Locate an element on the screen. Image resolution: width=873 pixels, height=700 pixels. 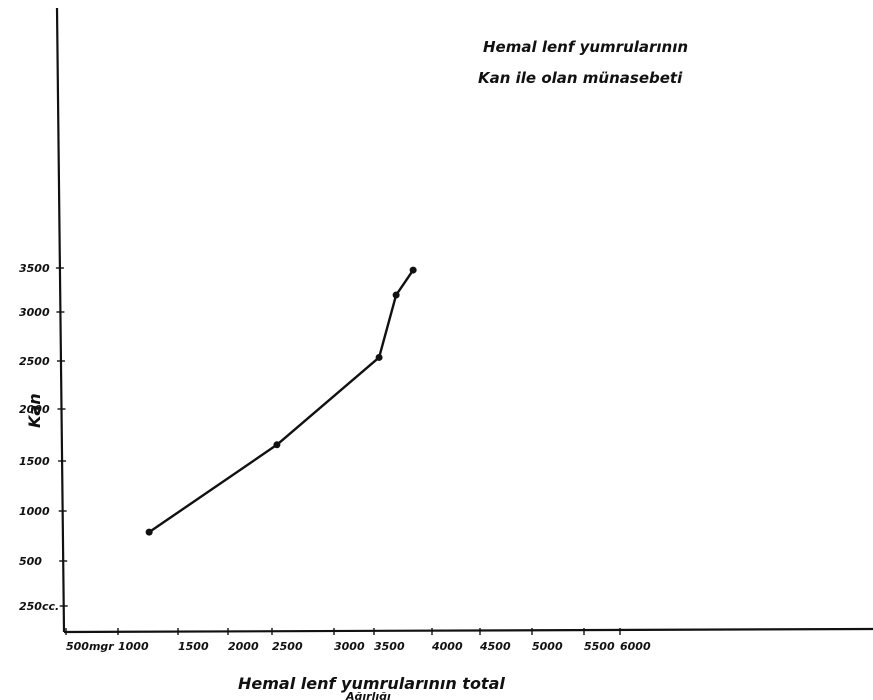
y-tick-label: 250cc. is located at coordinates (39, 606).